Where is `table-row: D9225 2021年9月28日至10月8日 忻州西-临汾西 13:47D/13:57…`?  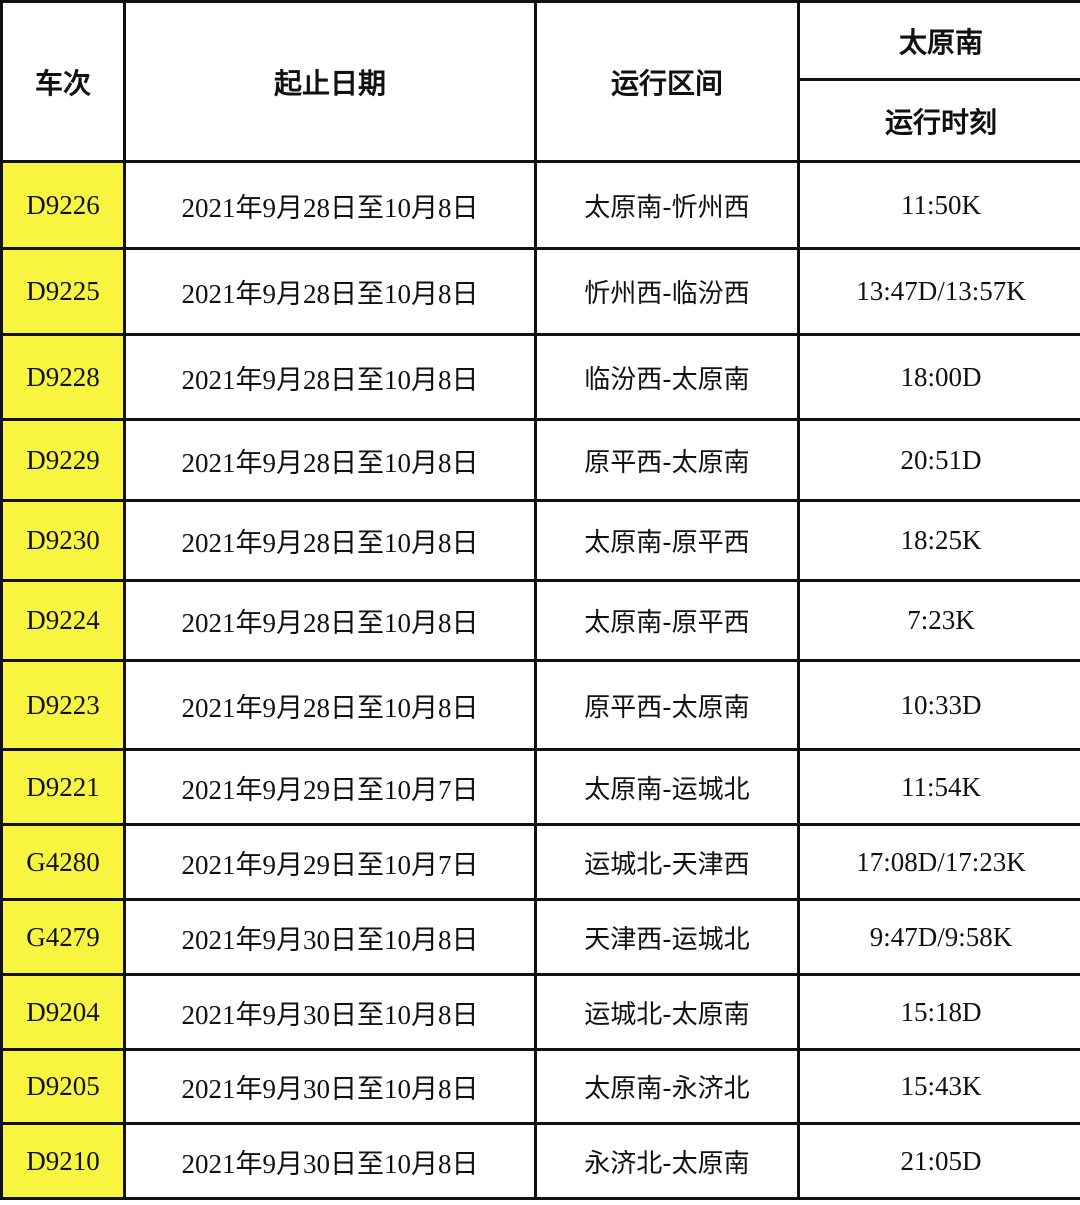
table-row: D9225 2021年9月28日至10月8日 忻州西-临汾西 13:47D/13:57… is located at coordinates (540, 291).